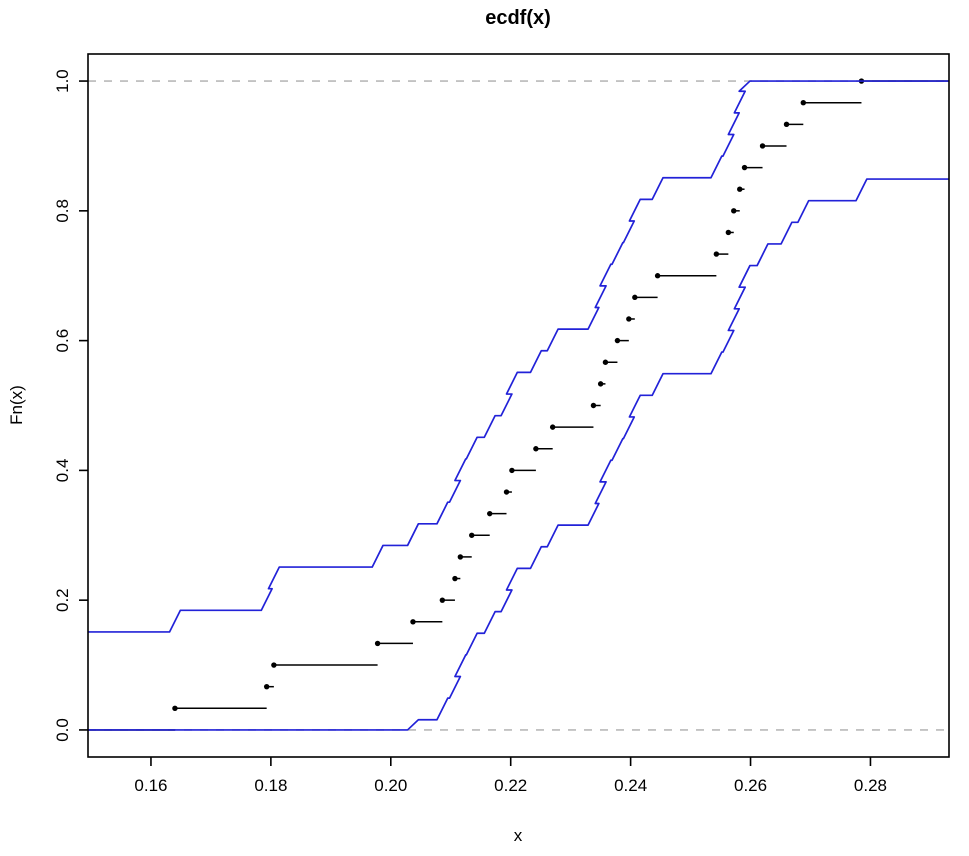  I want to click on y-tick-label: 0.6, so click(62, 341).